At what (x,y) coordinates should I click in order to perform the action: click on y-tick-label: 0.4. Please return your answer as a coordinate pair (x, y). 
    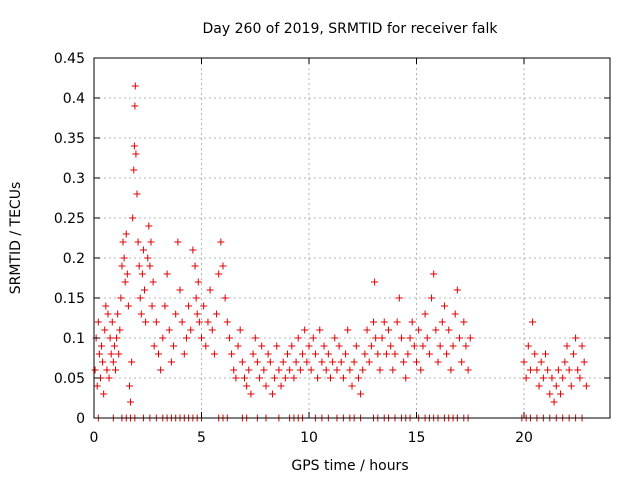
    Looking at the image, I should click on (74, 99).